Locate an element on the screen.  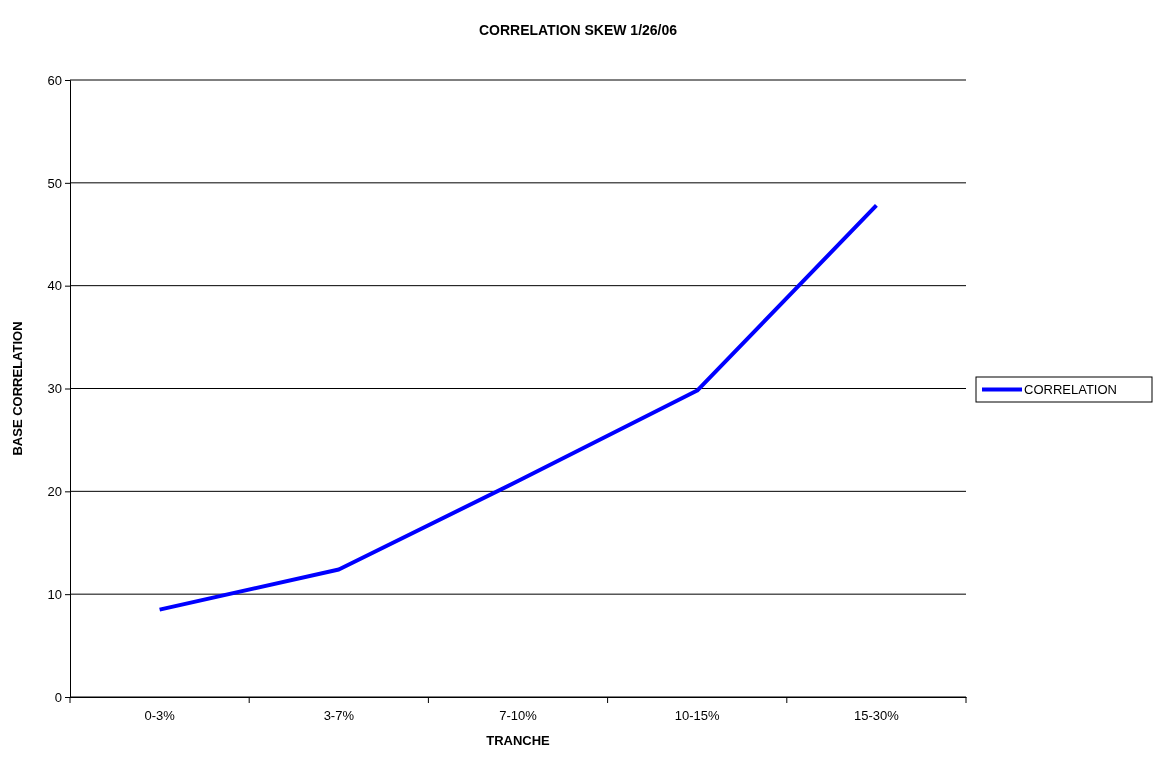
y-tick-label: 50 is located at coordinates (54, 183).